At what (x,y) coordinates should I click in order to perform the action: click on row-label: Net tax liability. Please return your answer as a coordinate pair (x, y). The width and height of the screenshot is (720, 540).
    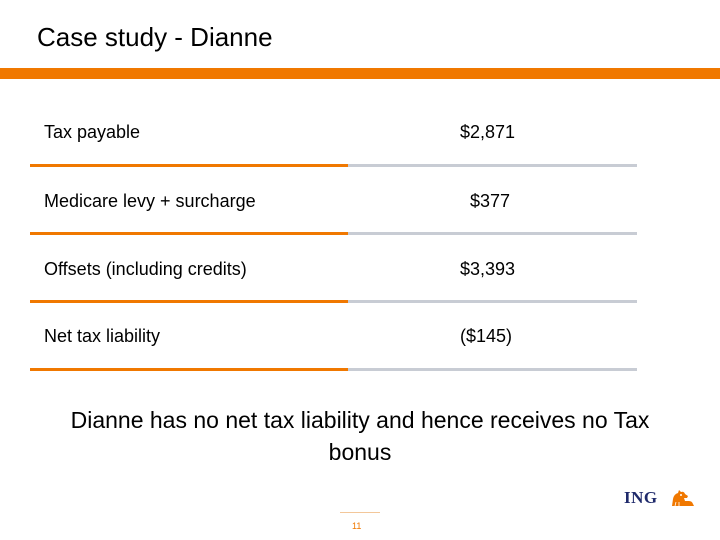
    Looking at the image, I should click on (102, 336).